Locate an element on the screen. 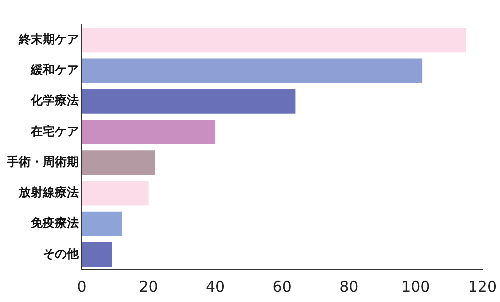  x-tick-label: 80 is located at coordinates (349, 287).